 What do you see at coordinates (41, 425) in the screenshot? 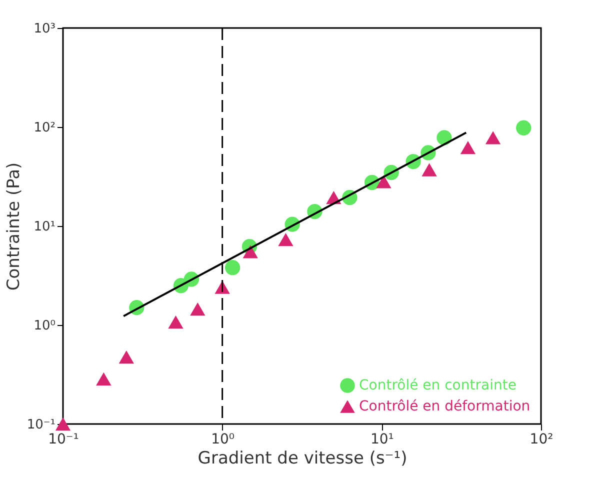
I see `y-tick-label: 10⁻¹` at bounding box center [41, 425].